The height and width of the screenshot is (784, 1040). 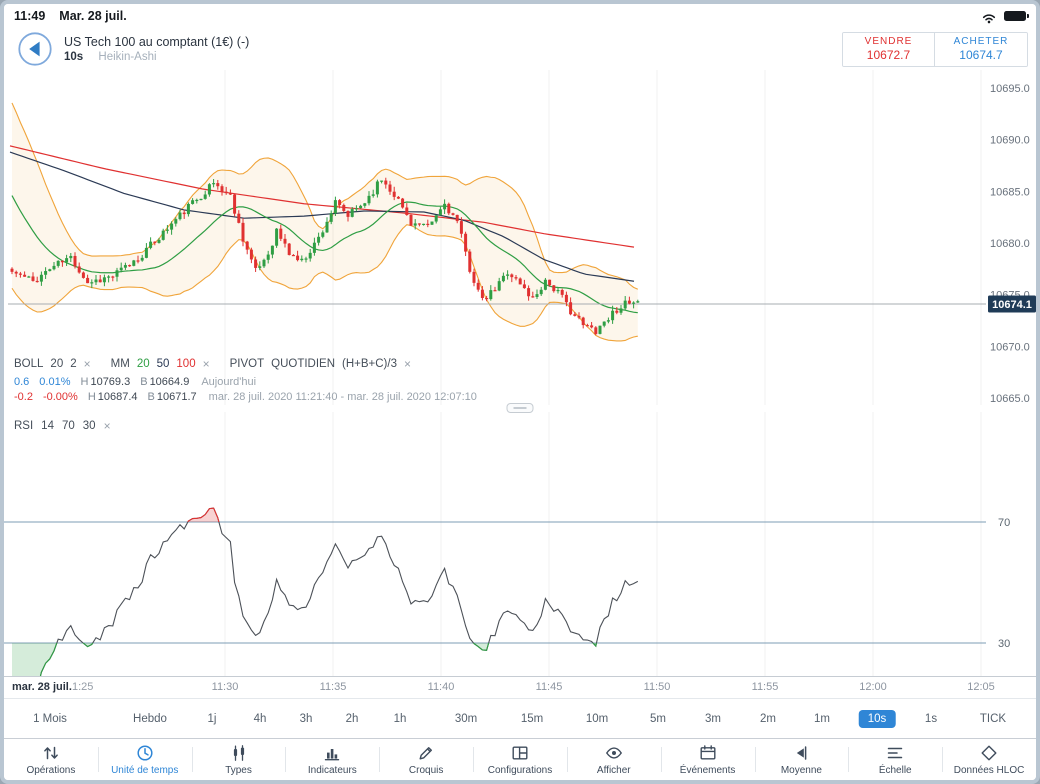 I want to click on toolbar-item-donnees-hloc: Données HLOC, so click(x=989, y=759).